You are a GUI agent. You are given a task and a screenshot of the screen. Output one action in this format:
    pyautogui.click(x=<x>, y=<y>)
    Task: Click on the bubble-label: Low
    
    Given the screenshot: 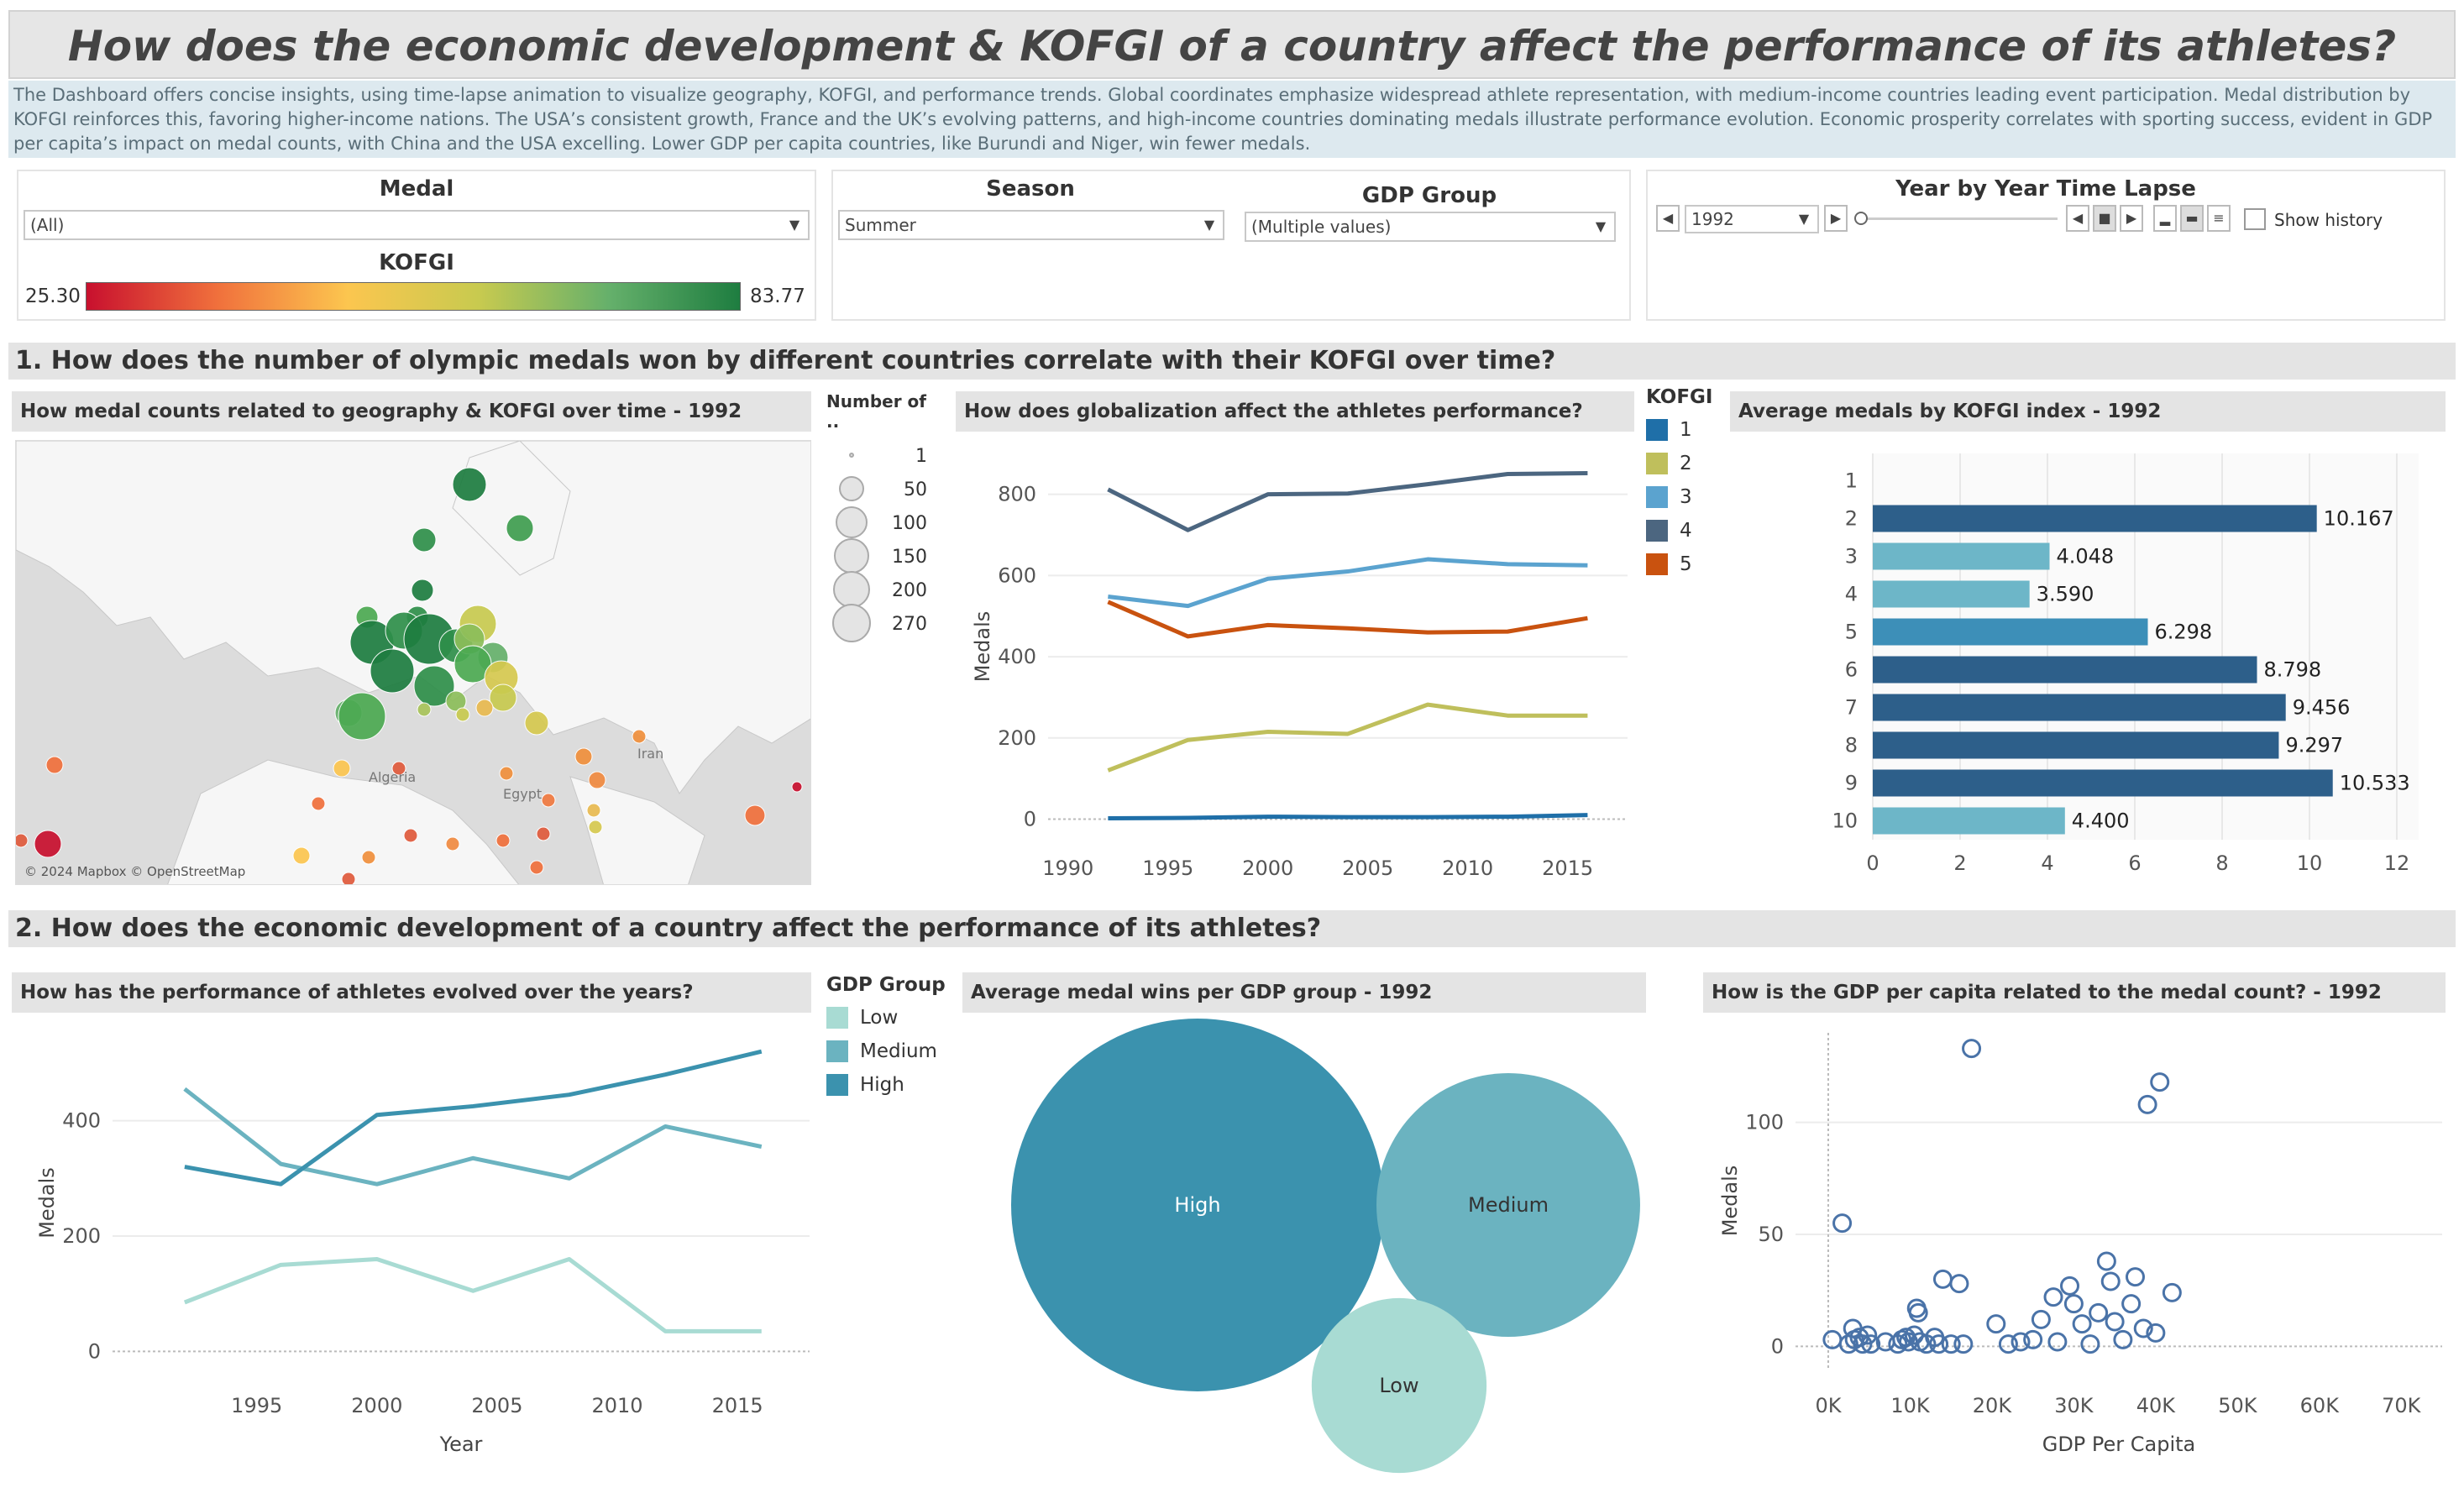 What is the action you would take?
    pyautogui.click(x=1398, y=1385)
    